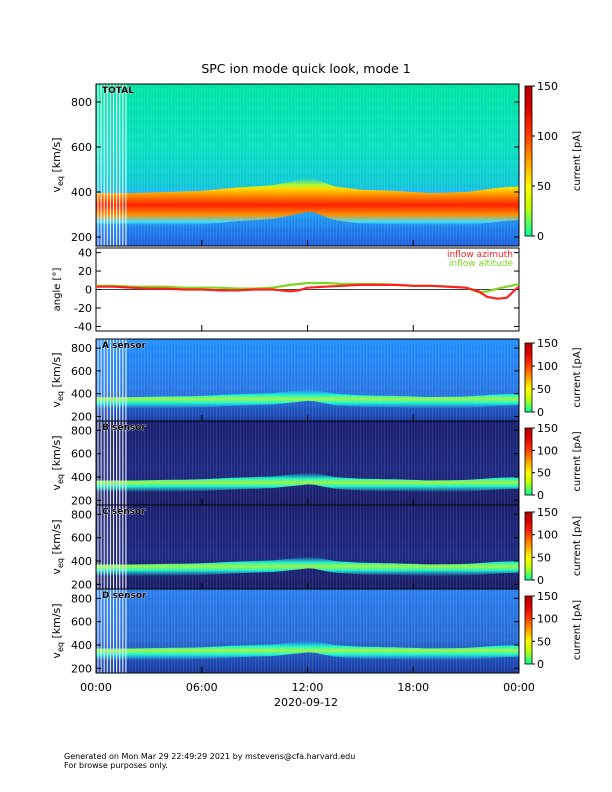  I want to click on y-tick-label: -40, so click(83, 326).